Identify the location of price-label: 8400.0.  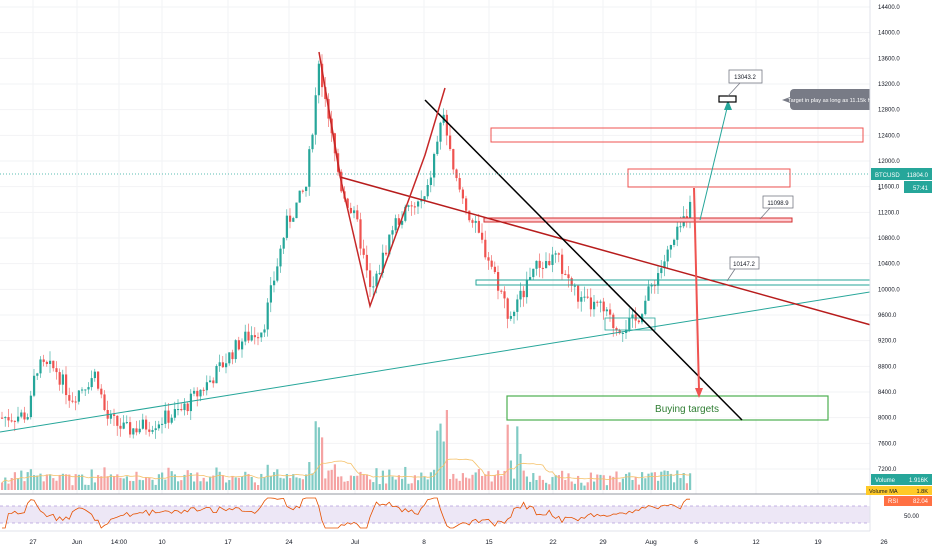
(887, 393).